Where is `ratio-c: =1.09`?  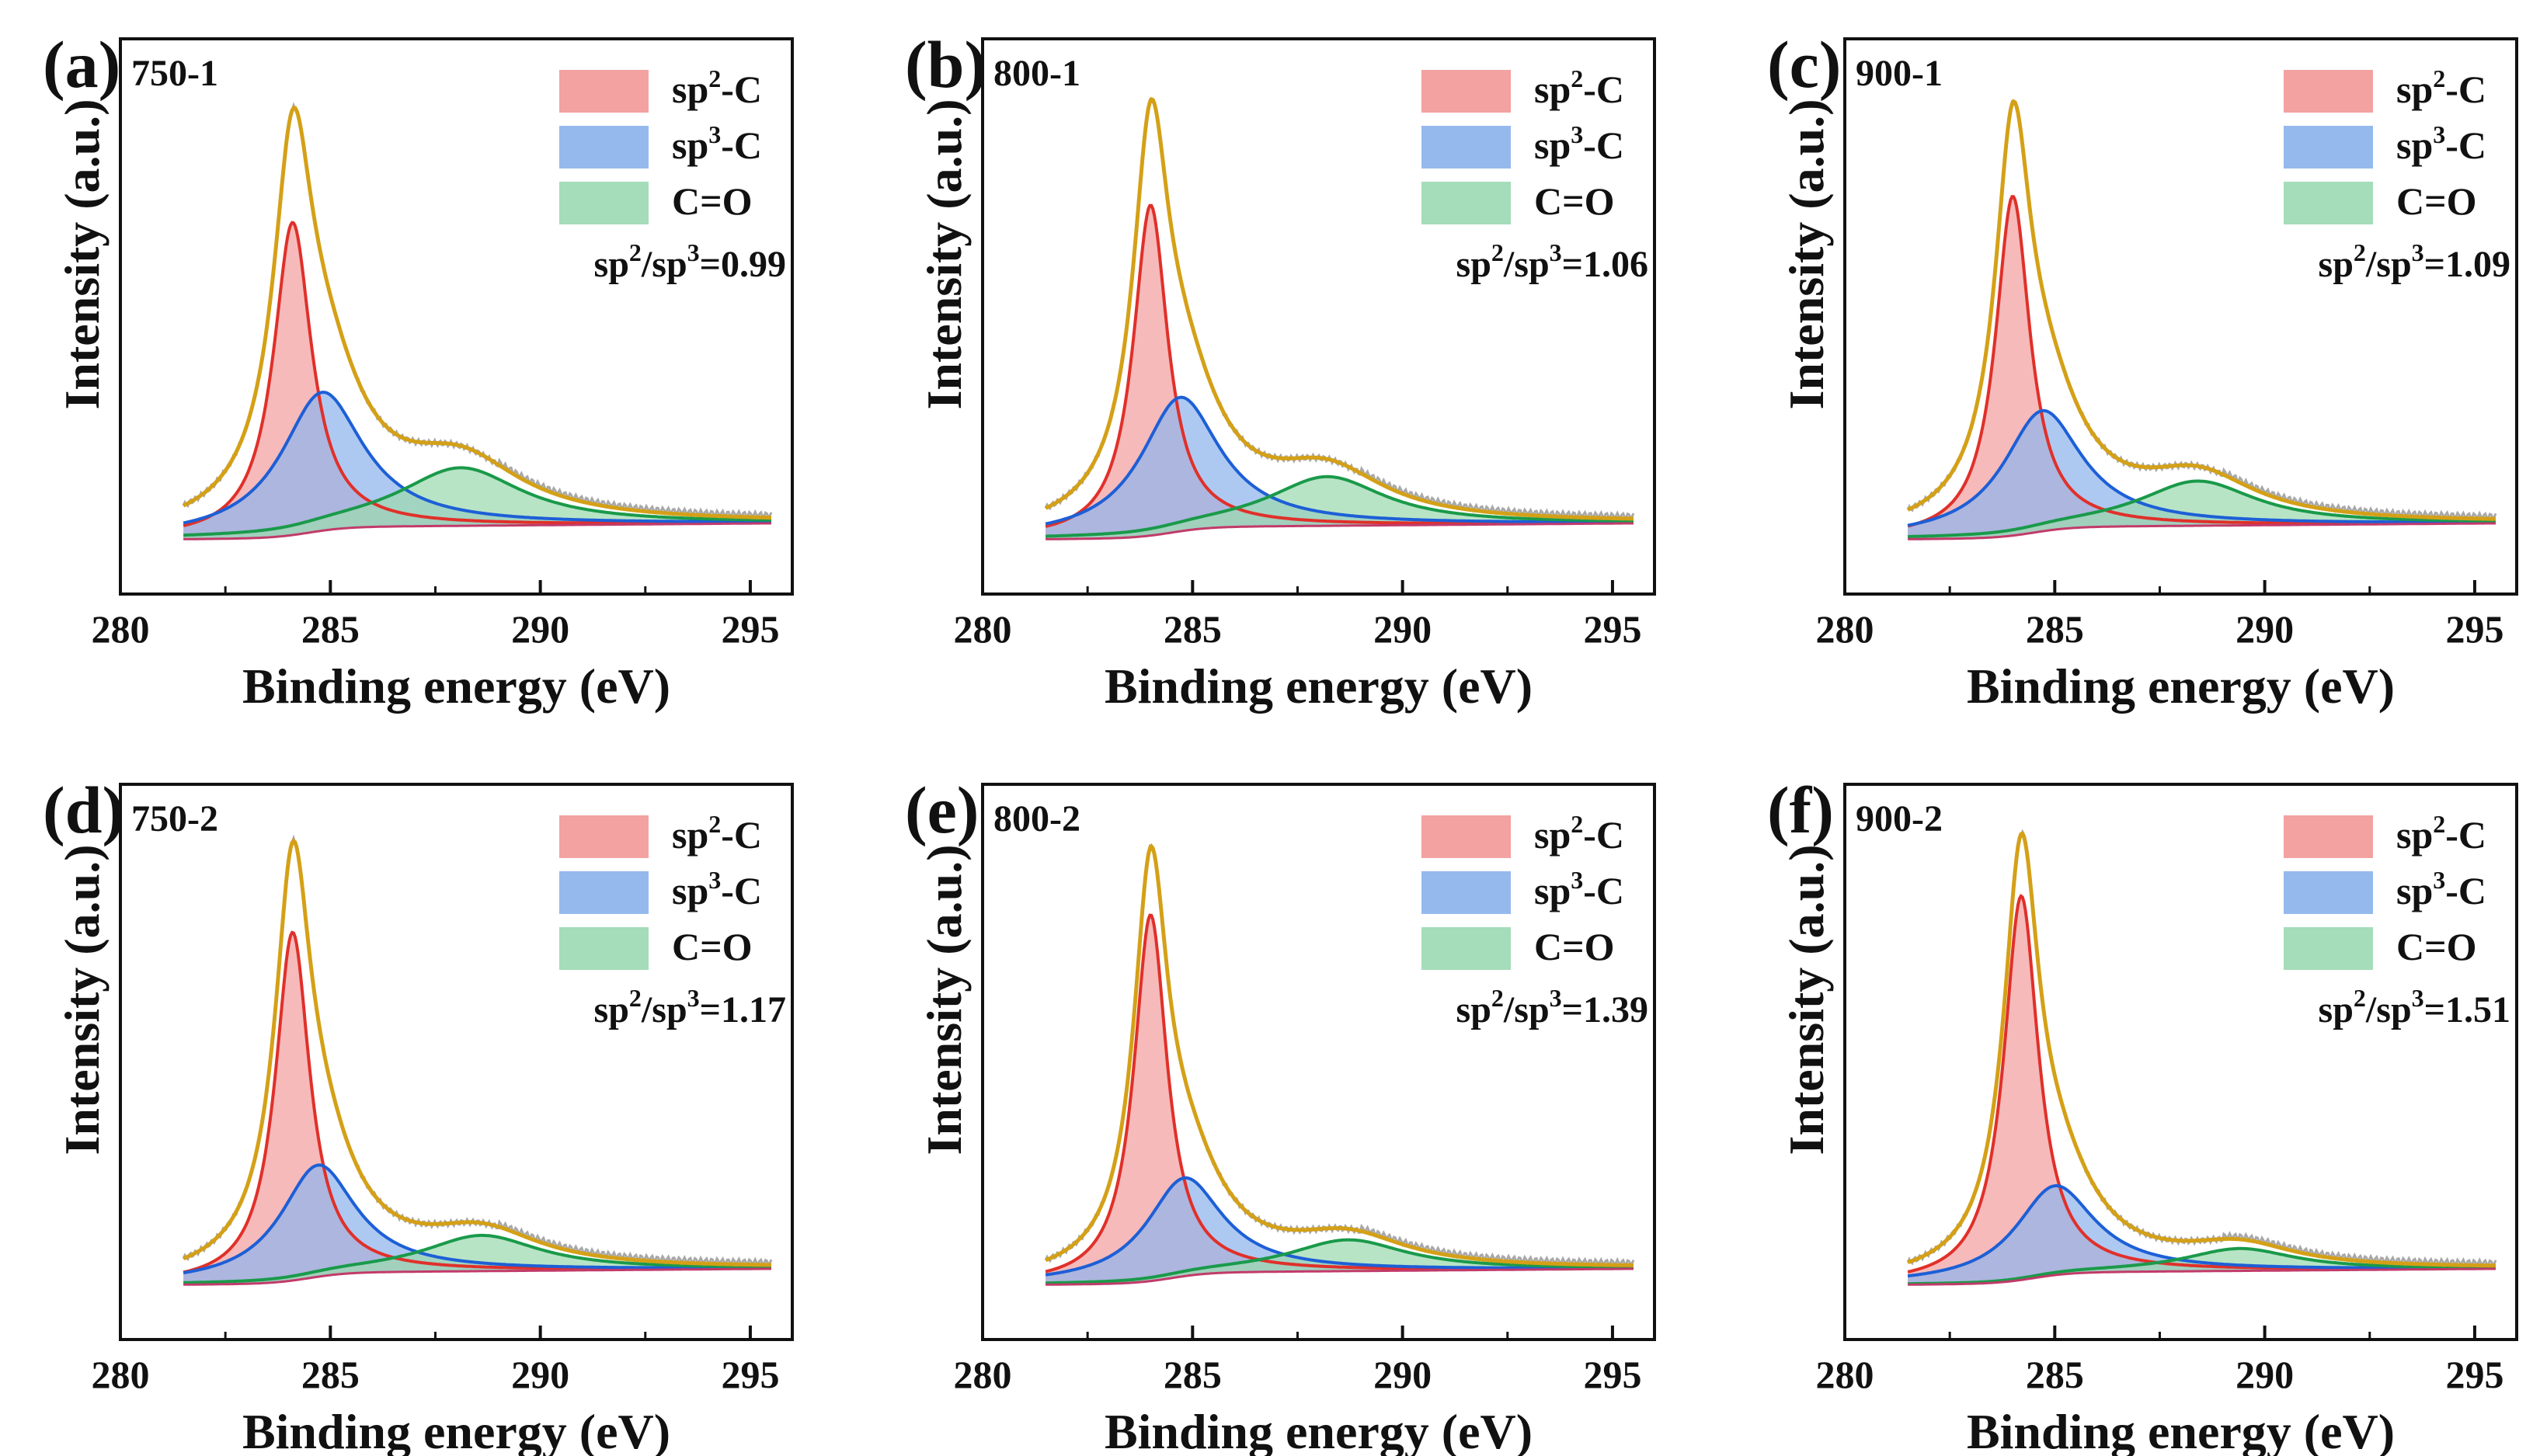
ratio-c: =1.09 is located at coordinates (2467, 264).